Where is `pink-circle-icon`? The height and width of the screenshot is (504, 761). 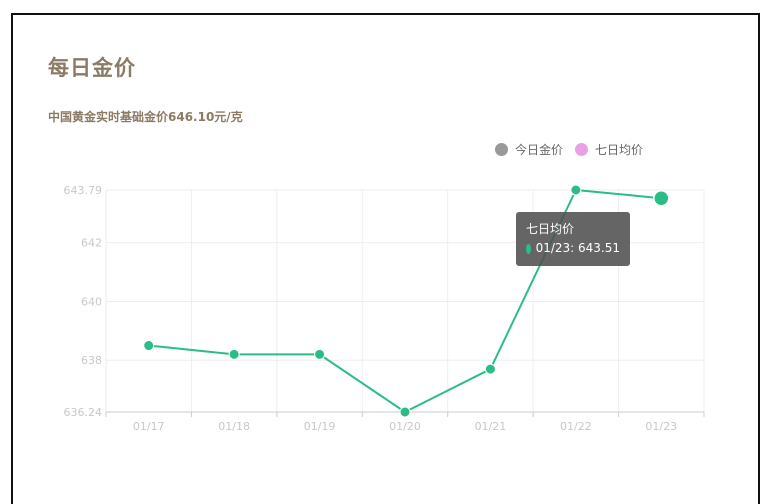 pink-circle-icon is located at coordinates (582, 149).